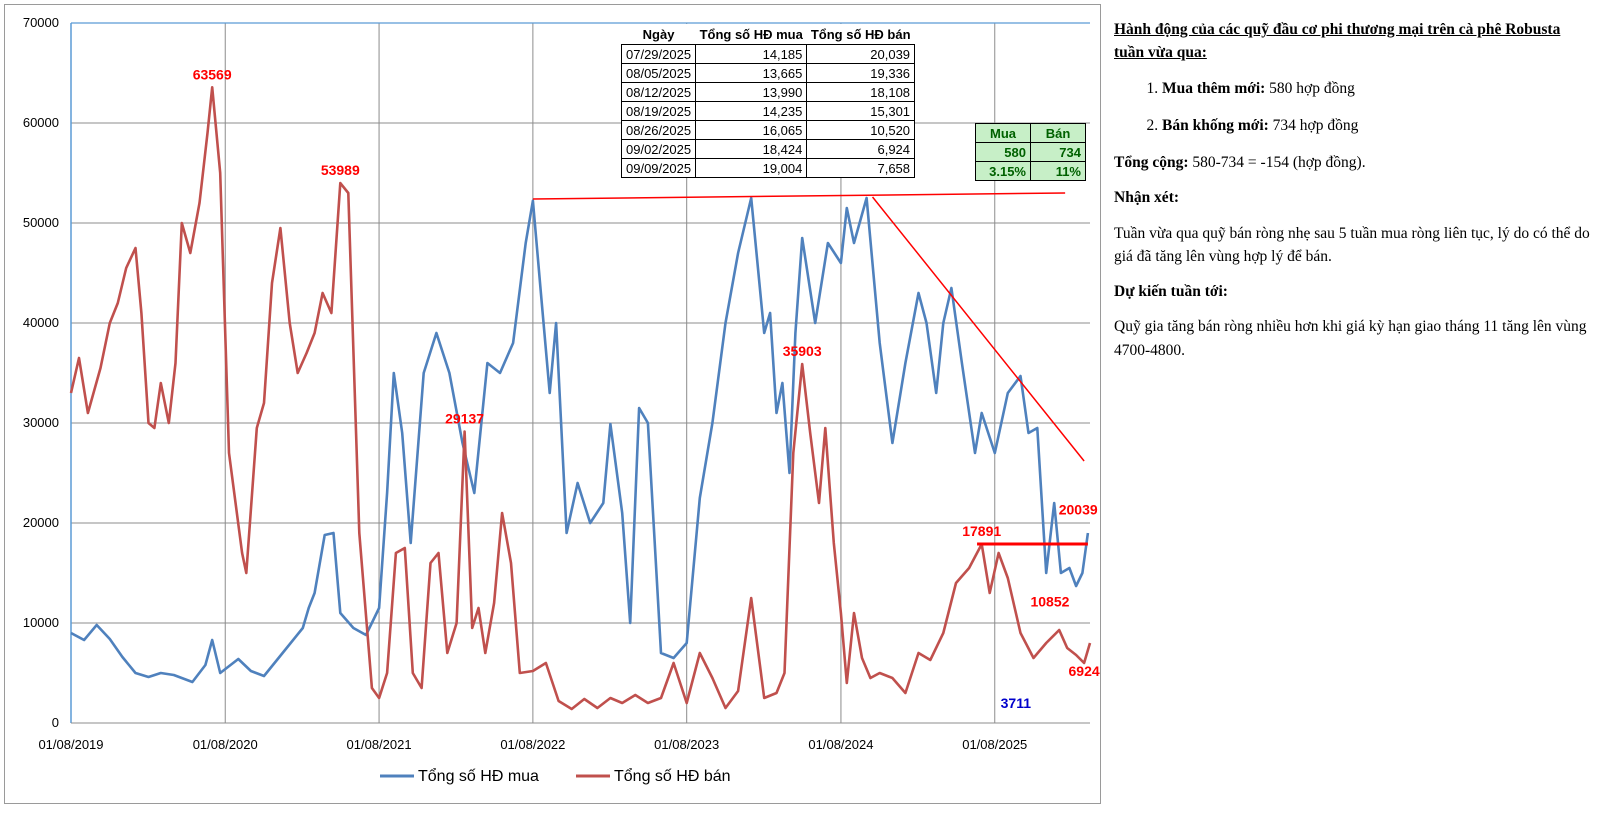 The image size is (1597, 818). What do you see at coordinates (1003, 171) in the screenshot?
I see `flow-cell-buy-pct: 3.15%` at bounding box center [1003, 171].